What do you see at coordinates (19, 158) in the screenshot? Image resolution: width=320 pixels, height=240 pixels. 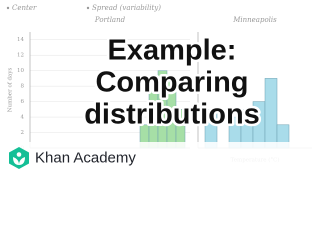 I see `logo` at bounding box center [19, 158].